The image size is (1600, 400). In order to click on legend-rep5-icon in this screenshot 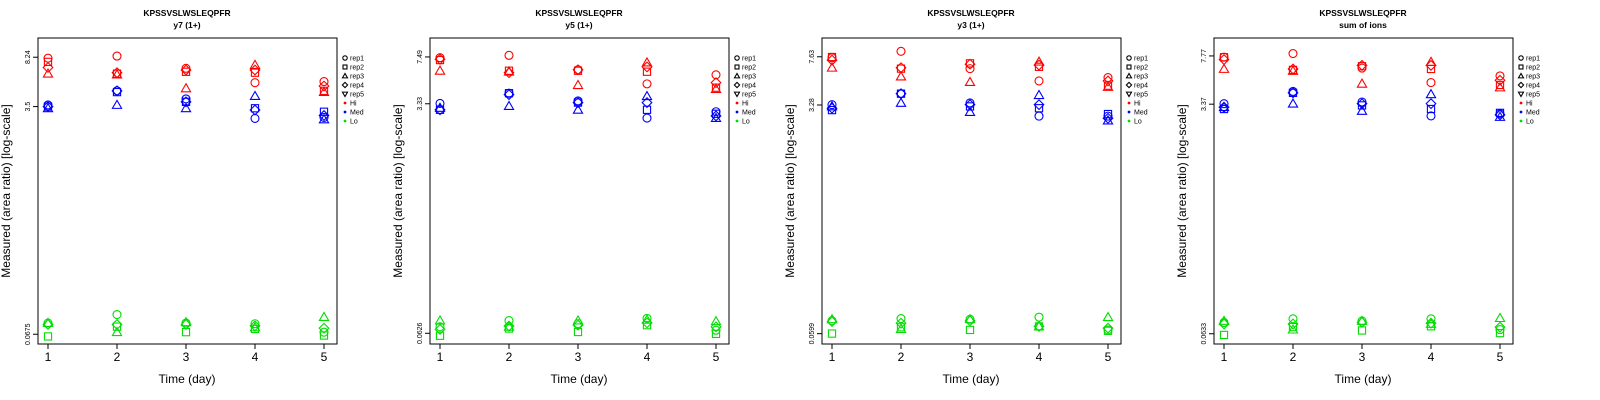, I will do `click(345, 94)`.